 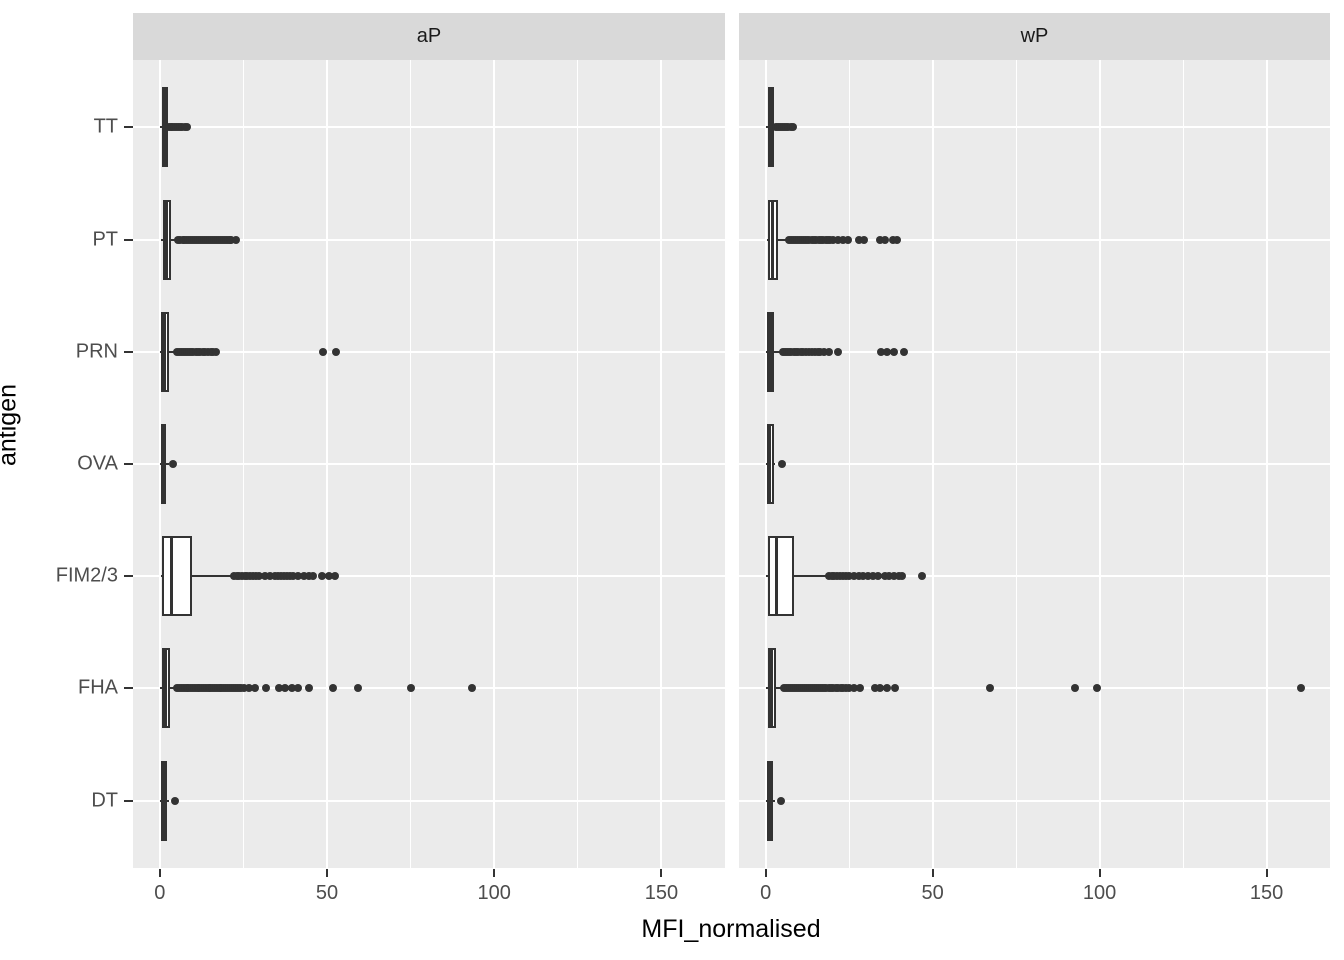 I want to click on facet-strip-label: wP, so click(x=1034, y=36).